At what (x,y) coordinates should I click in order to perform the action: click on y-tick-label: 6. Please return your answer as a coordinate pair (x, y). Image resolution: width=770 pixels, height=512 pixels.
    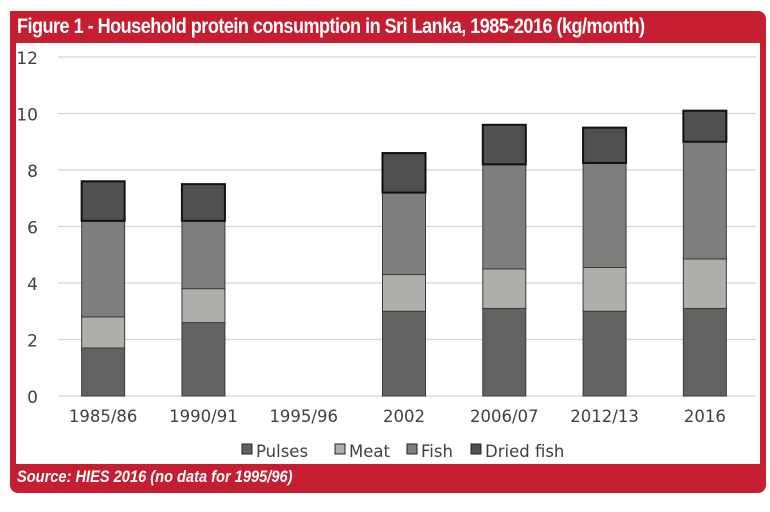
    Looking at the image, I should click on (32, 229).